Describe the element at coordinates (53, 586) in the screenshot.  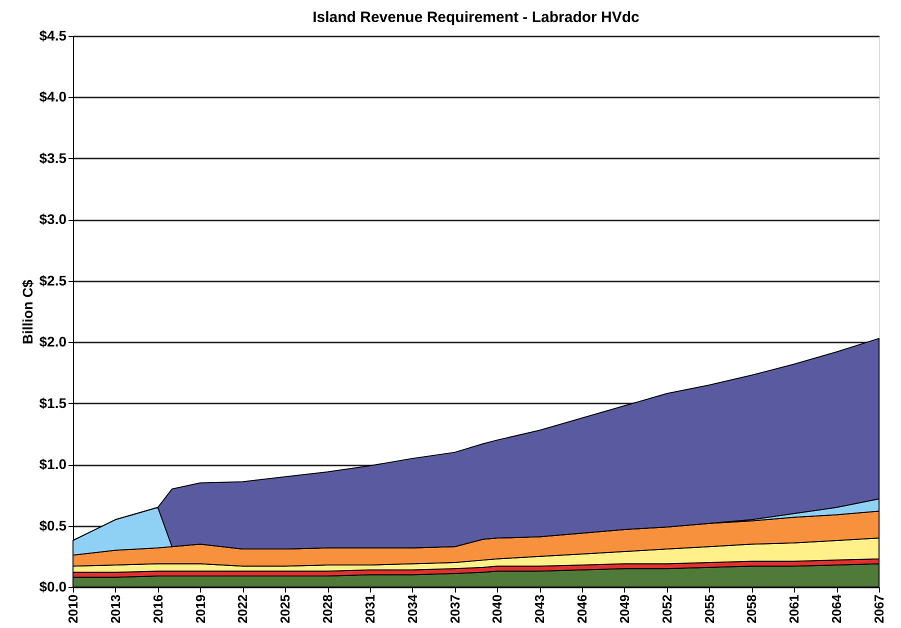
I see `y-tick-label: $0.0` at that location.